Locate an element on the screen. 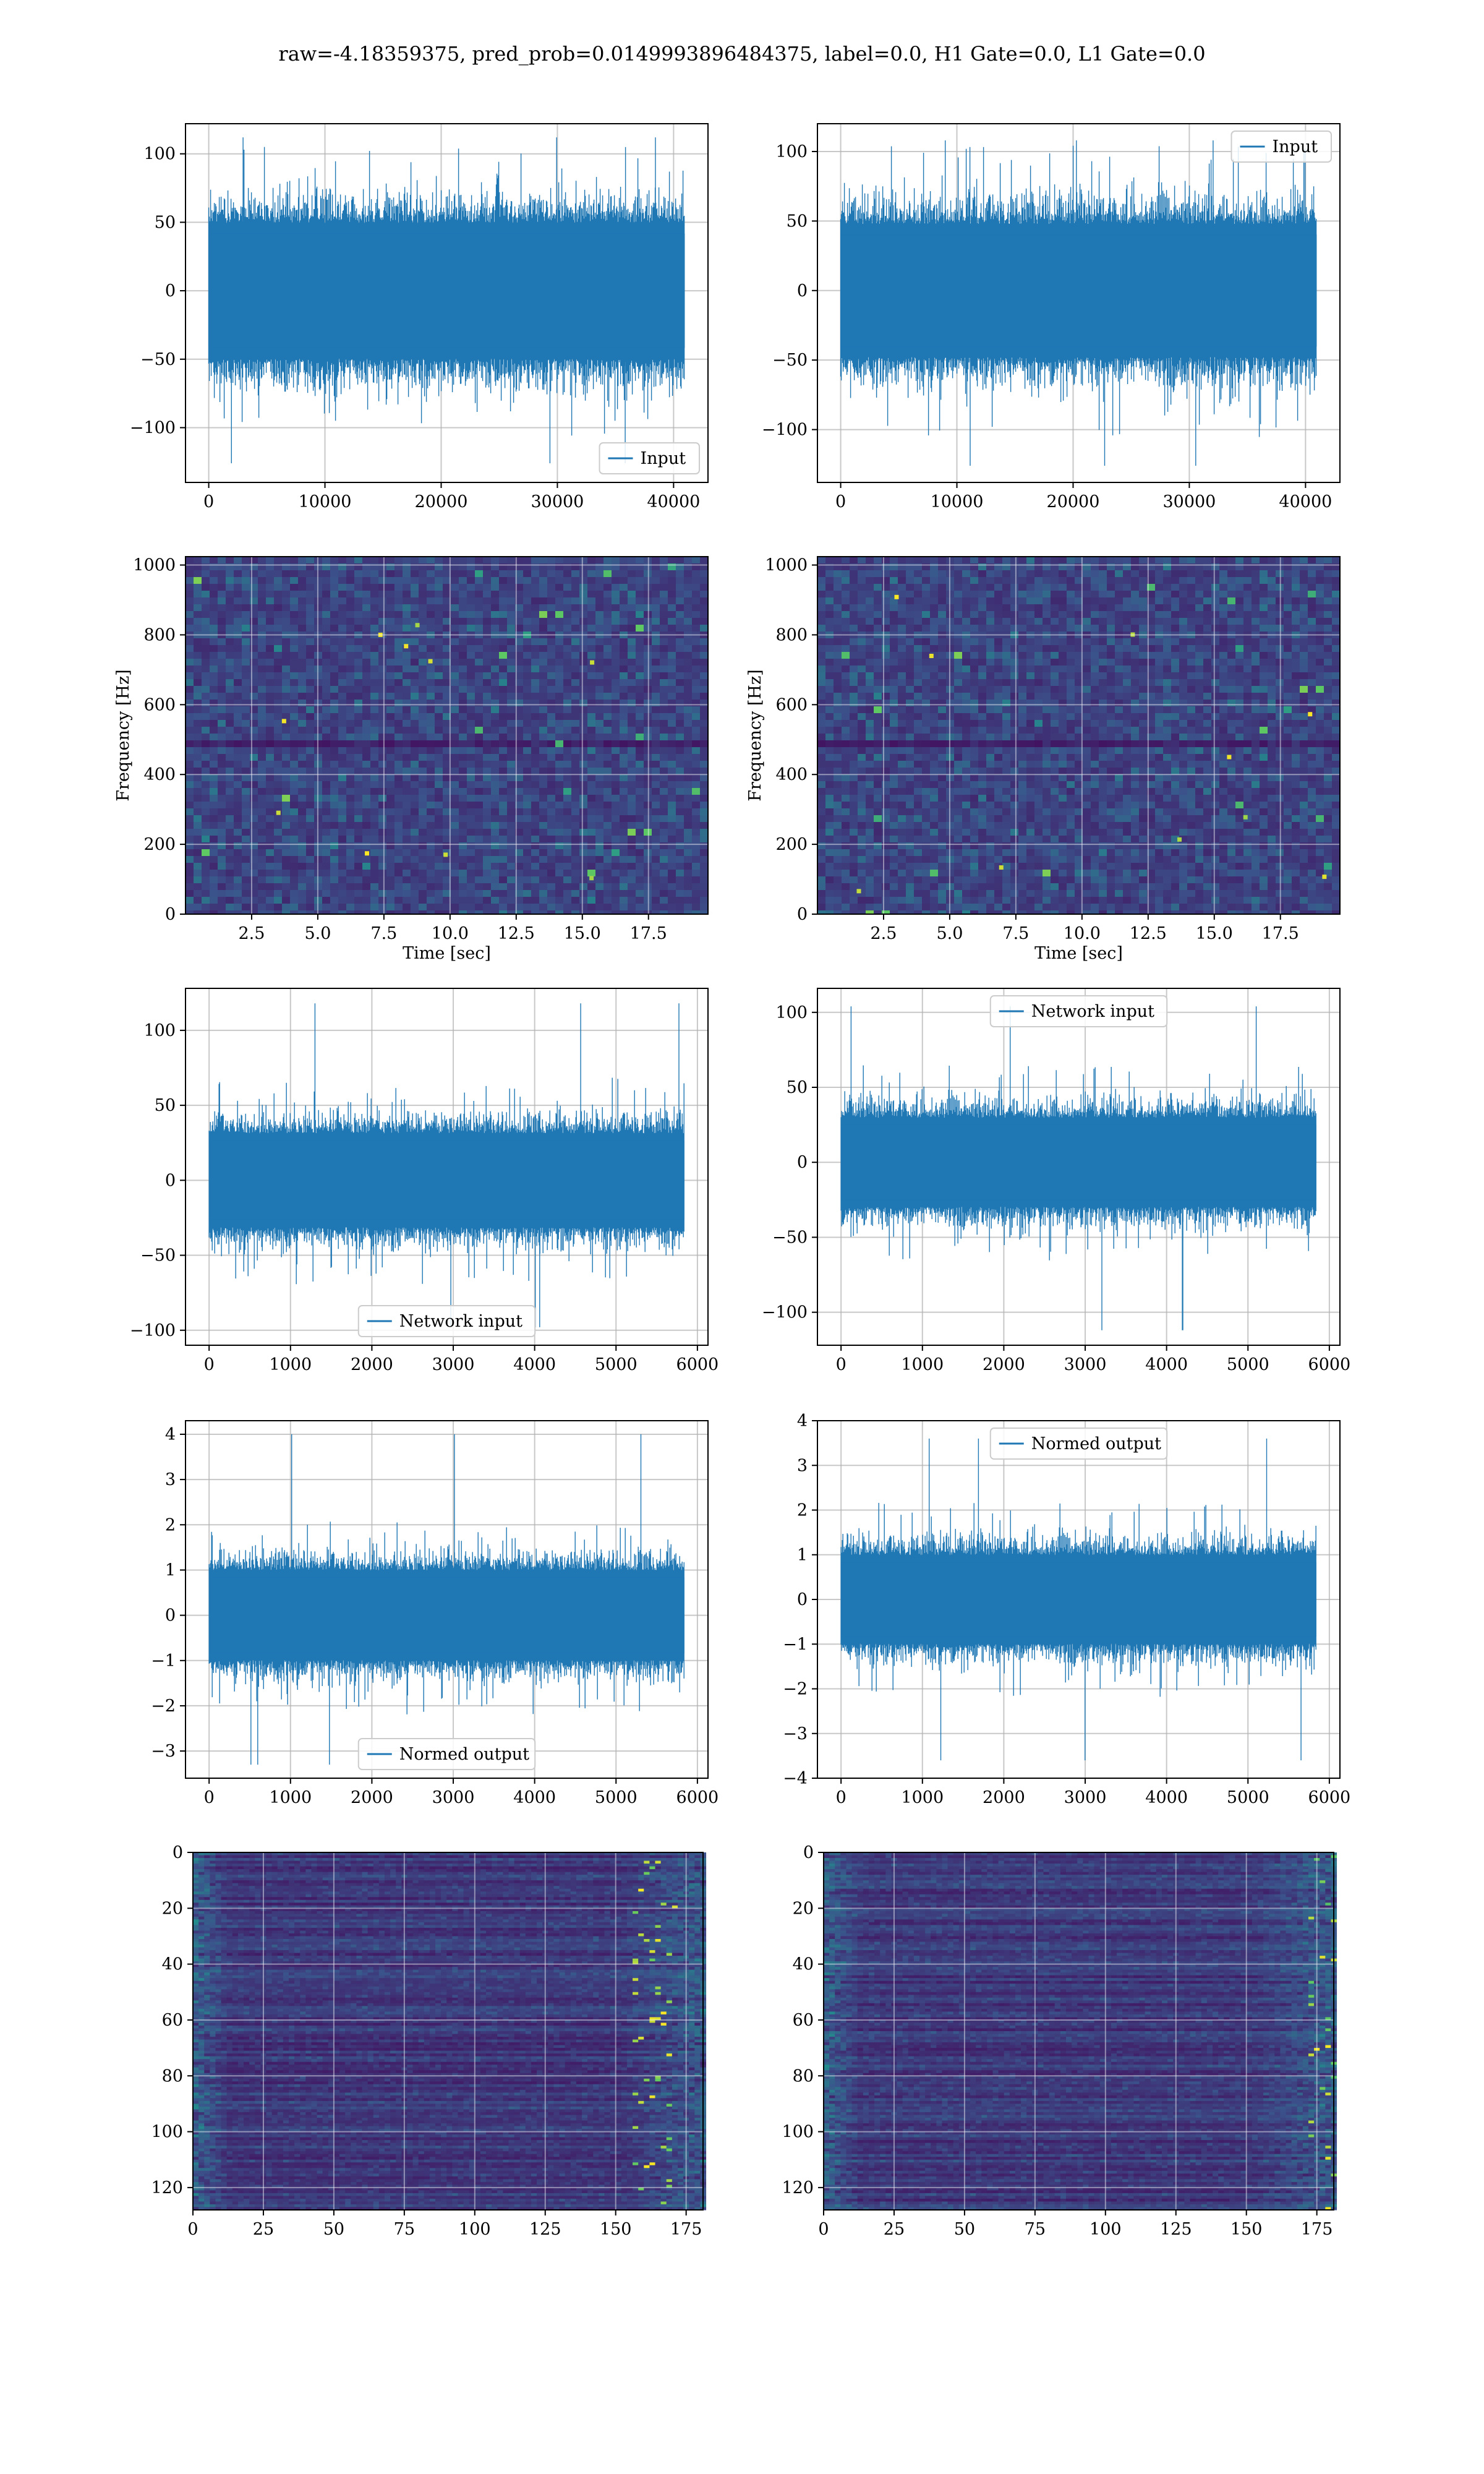 This screenshot has height=2474, width=1484. x-tick-label: 17.5 is located at coordinates (1280, 933).